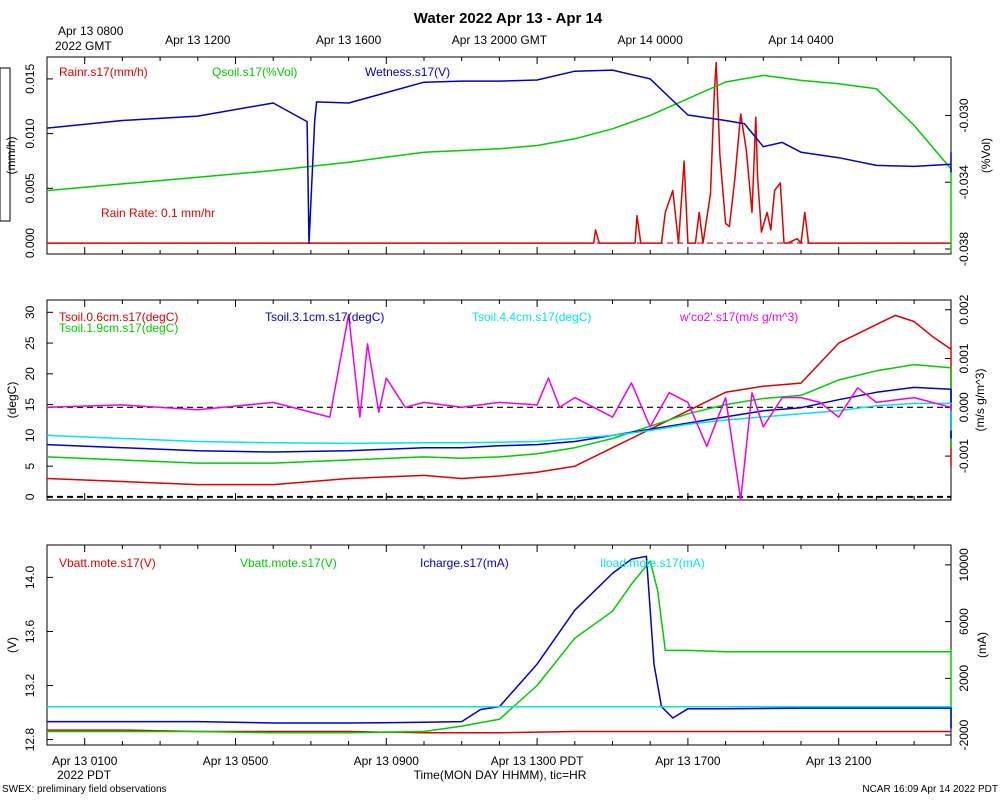  I want to click on left-axis-tick-label: 25, so click(30, 343).